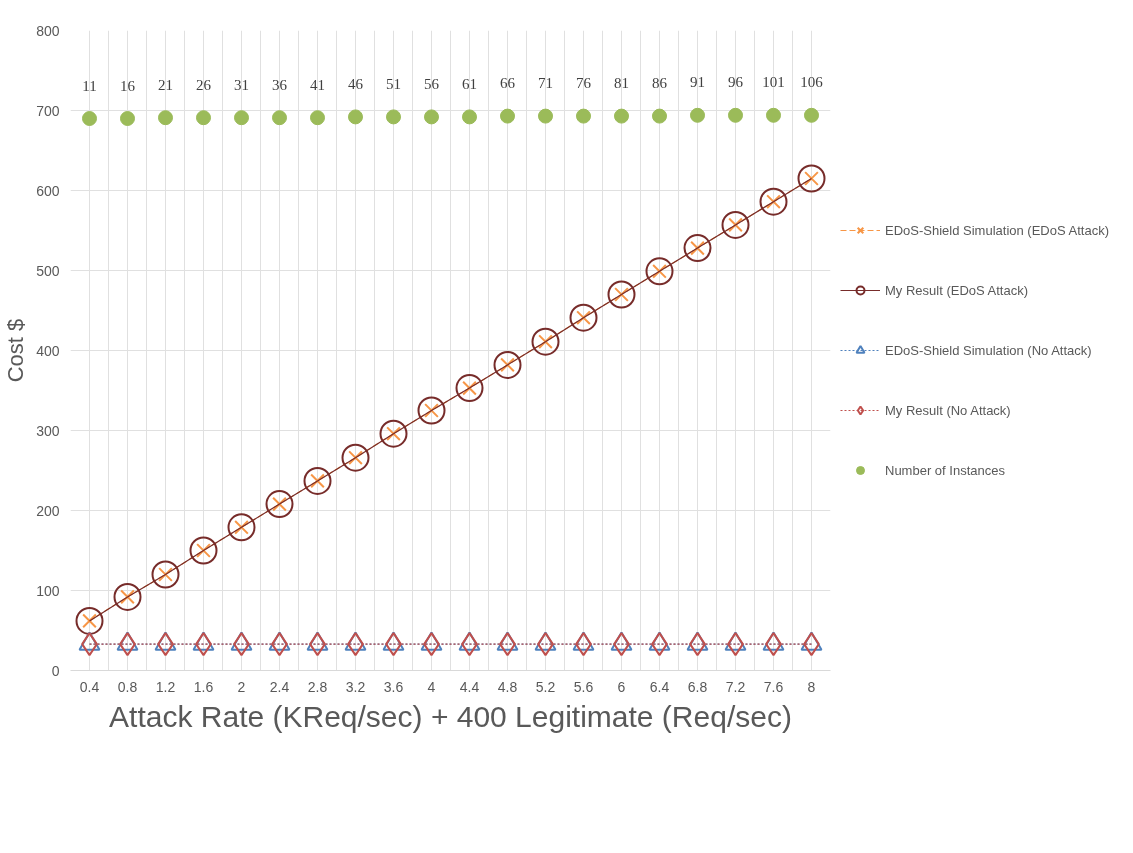 The image size is (1133, 853). I want to click on annotation: 61, so click(469, 83).